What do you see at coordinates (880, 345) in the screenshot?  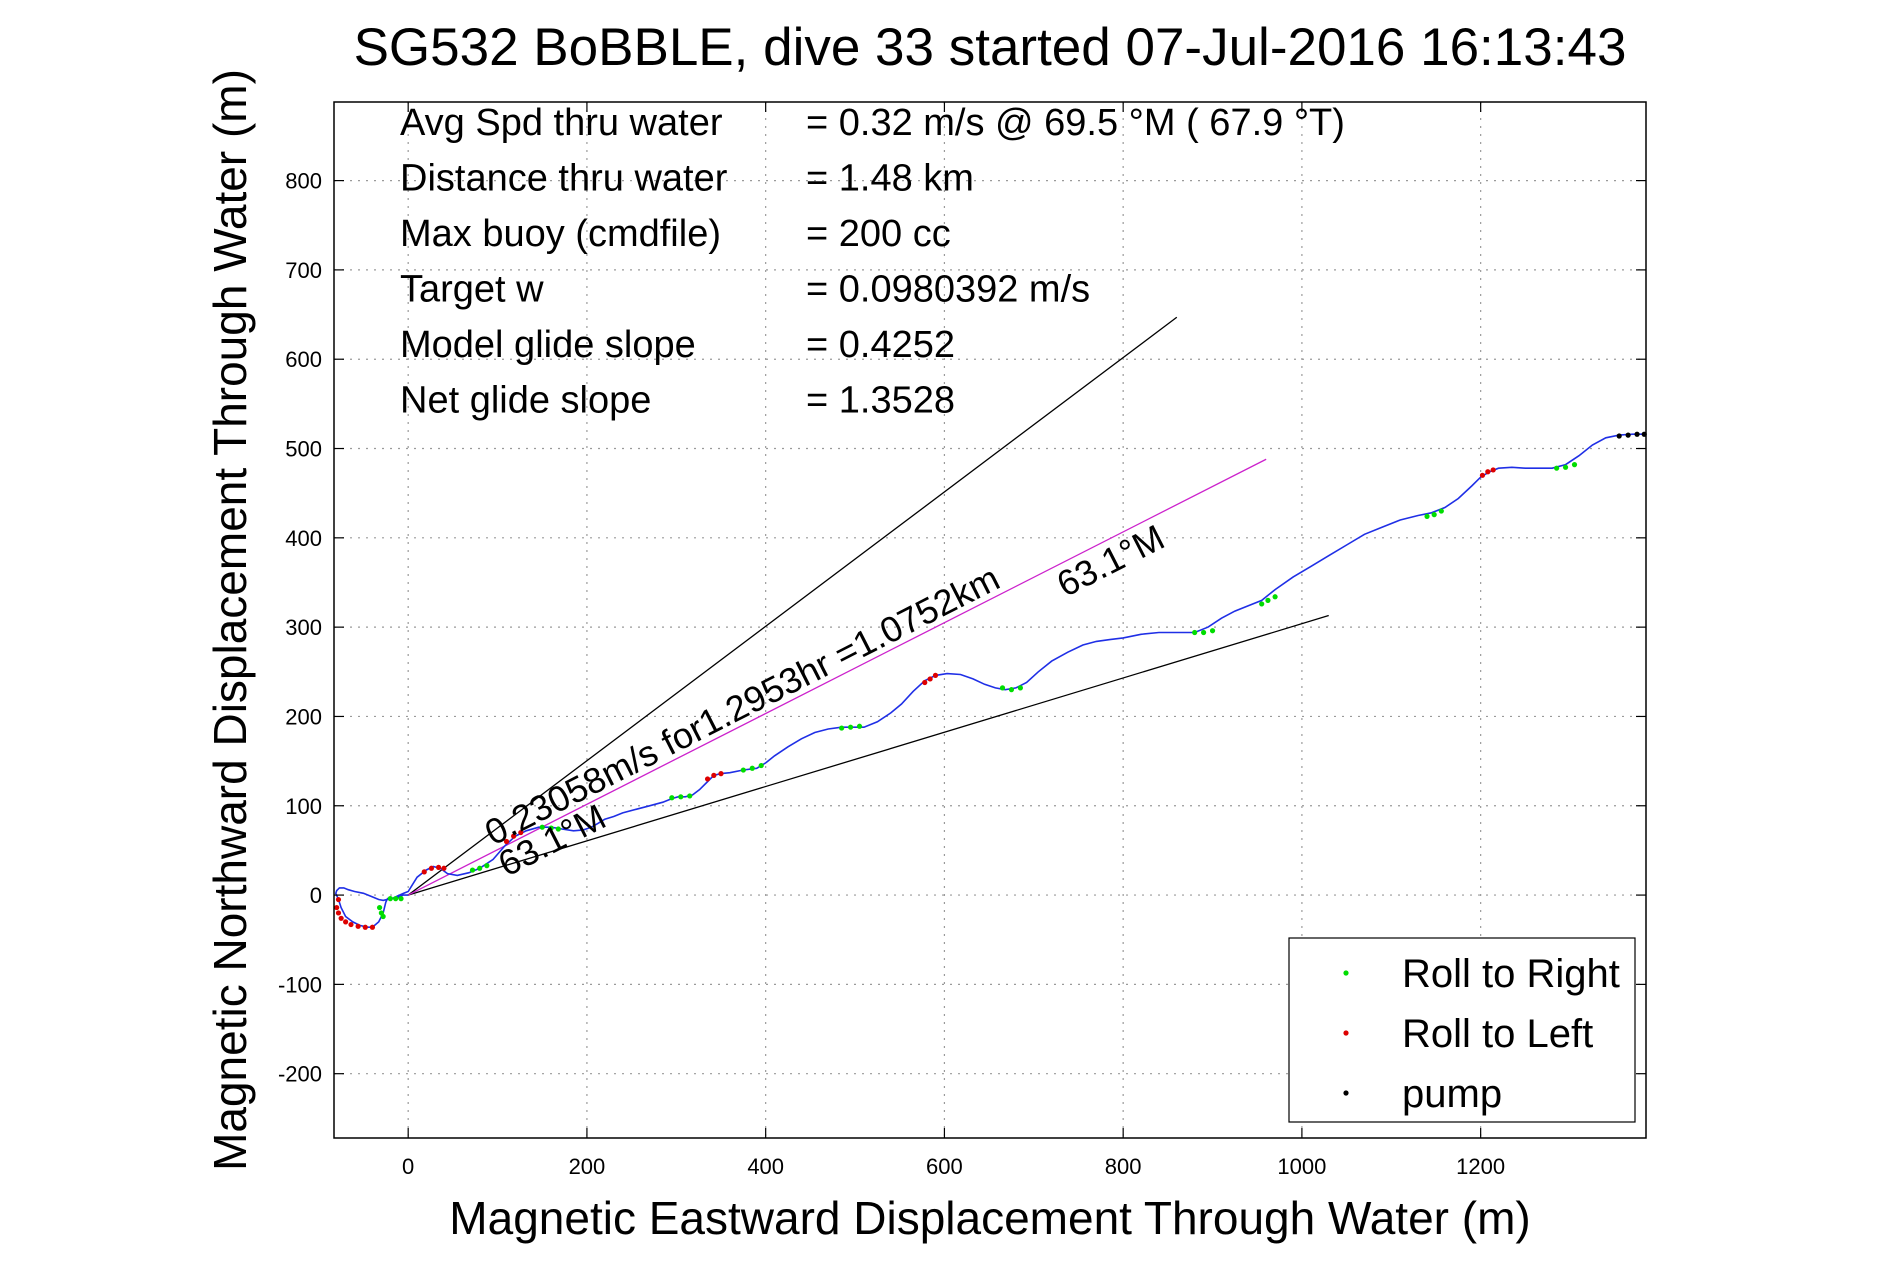 I see `stat-value: = 0.4252` at bounding box center [880, 345].